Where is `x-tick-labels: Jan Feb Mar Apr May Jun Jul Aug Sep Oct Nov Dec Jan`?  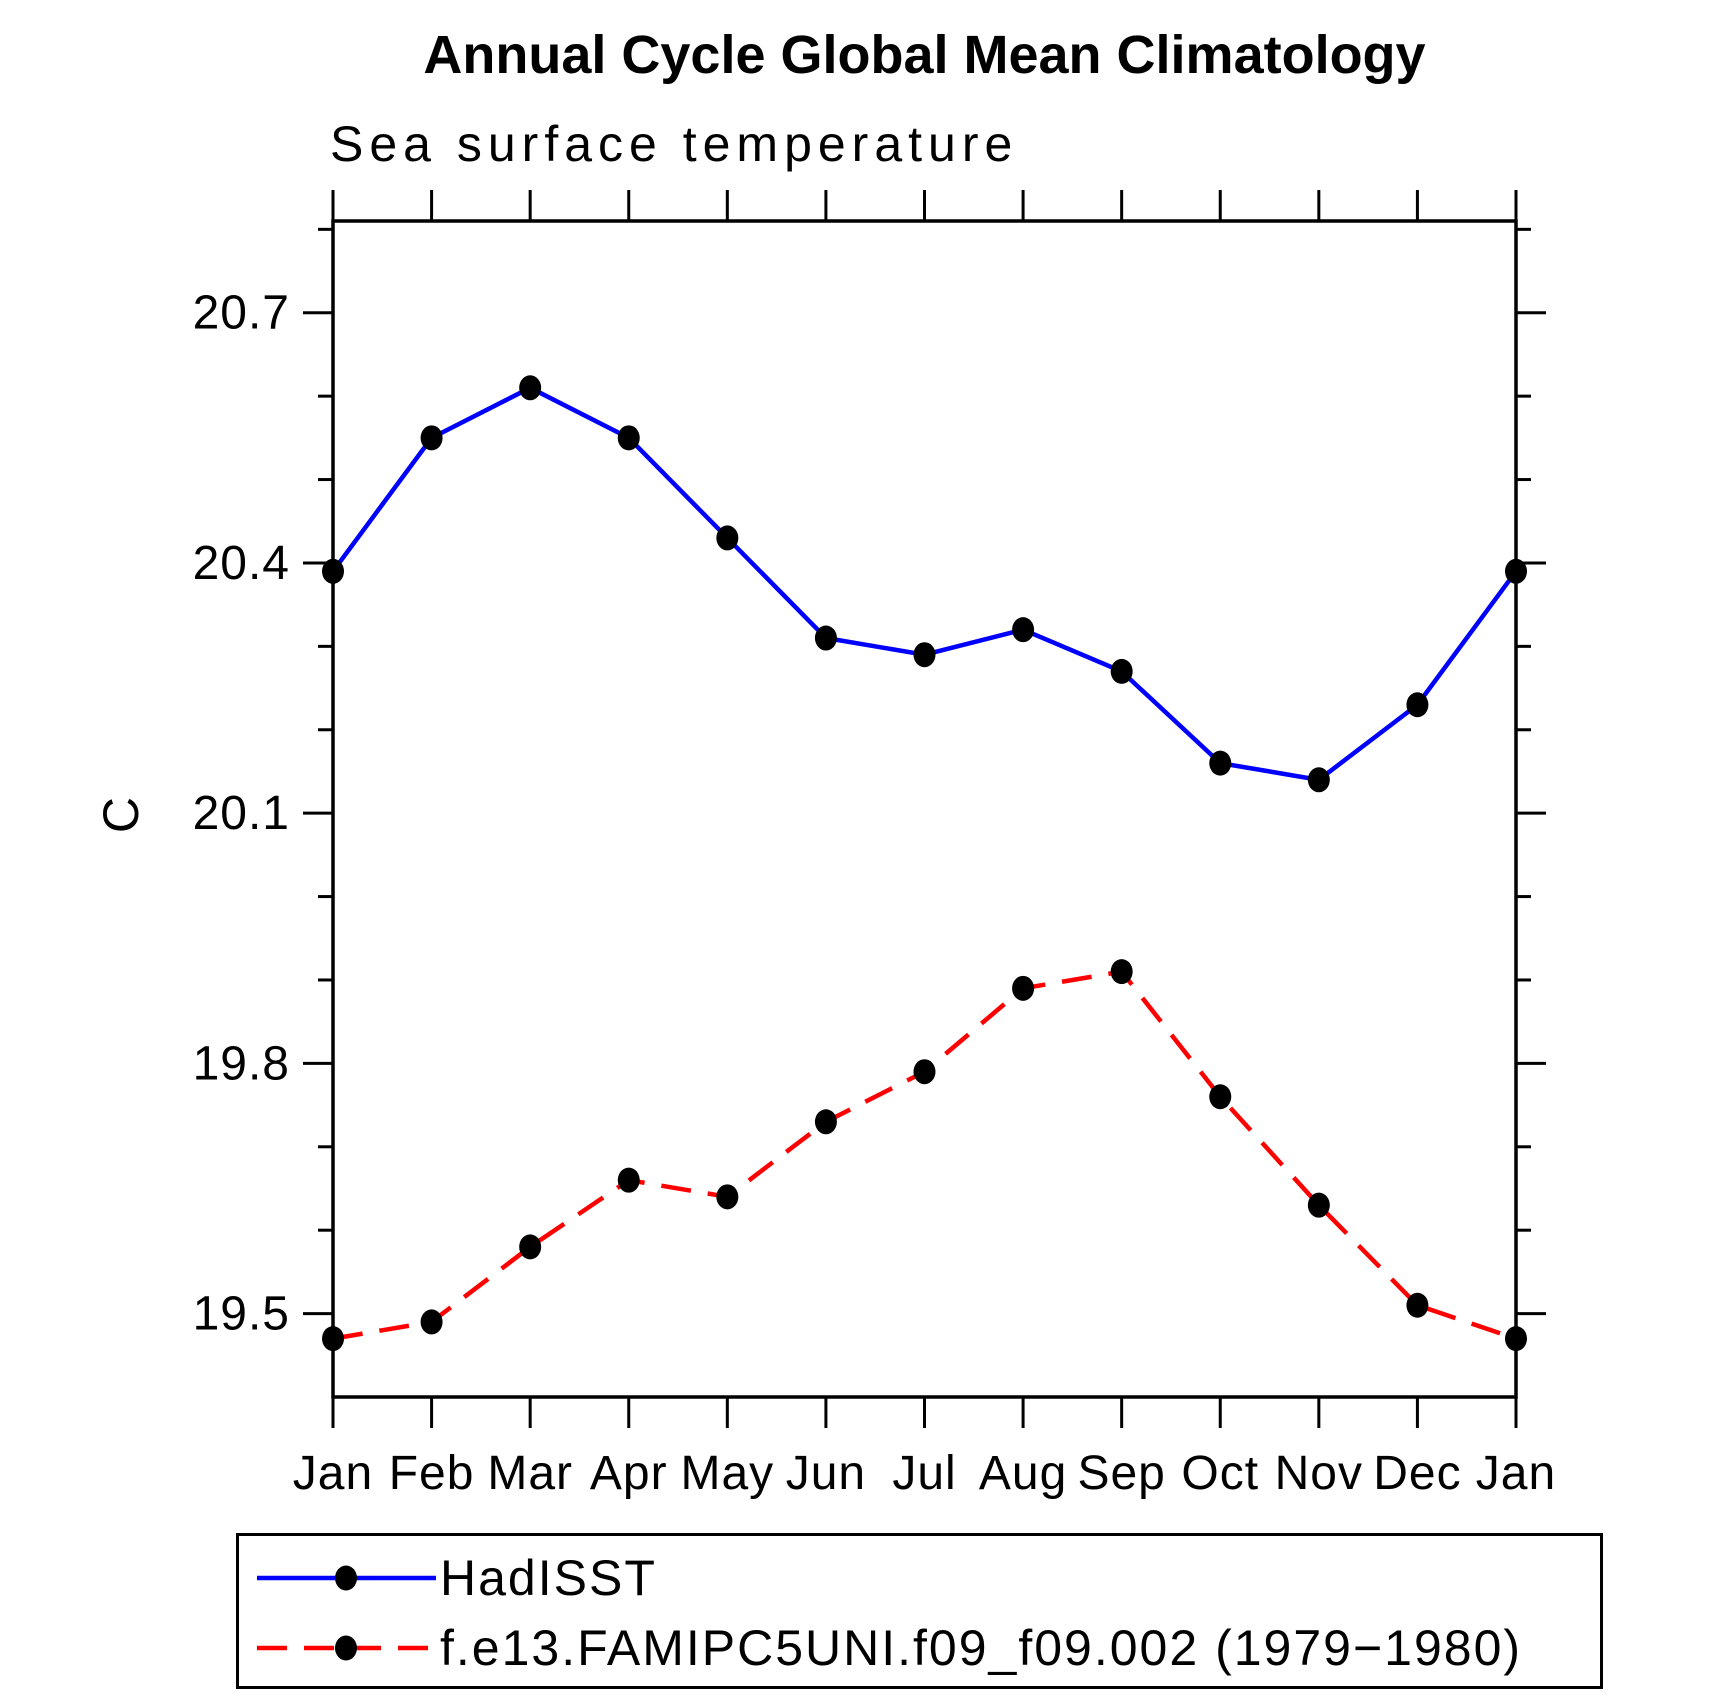
x-tick-labels: Jan Feb Mar Apr May Jun Jul Aug Sep Oct Nov Dec Jan is located at coordinates (924, 1473).